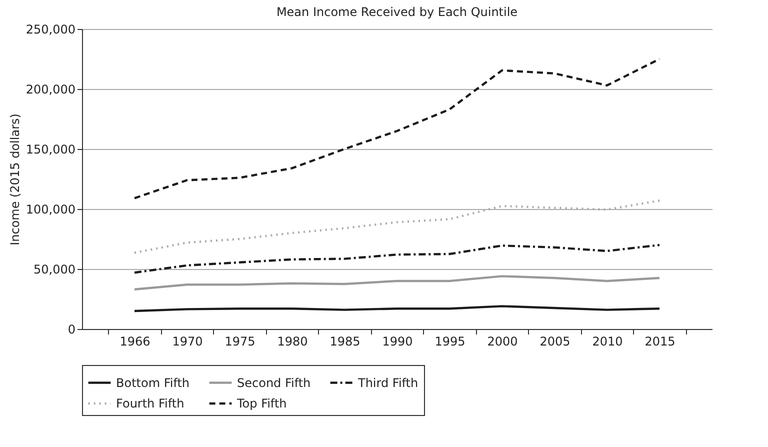  What do you see at coordinates (15, 180) in the screenshot?
I see `y-axis-title: Income (2015 dollars)` at bounding box center [15, 180].